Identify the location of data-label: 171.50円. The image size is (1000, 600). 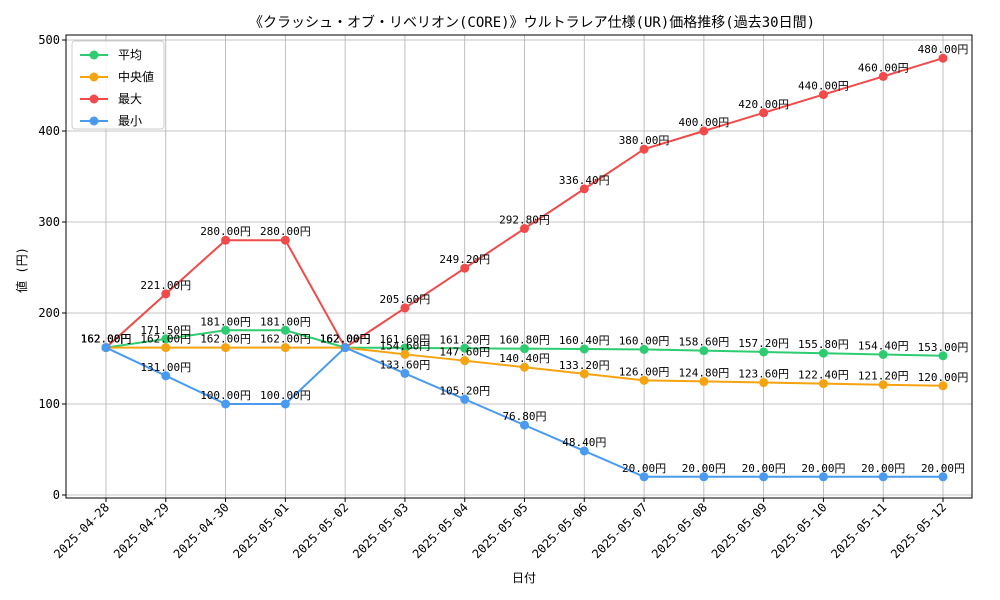
(165, 330).